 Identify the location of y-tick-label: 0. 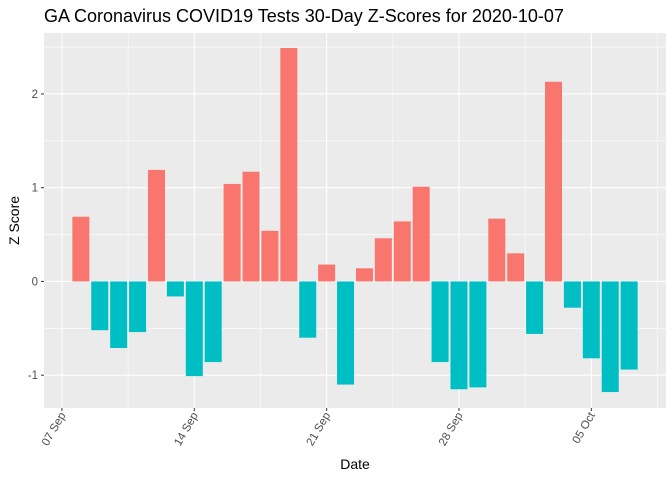
(35, 282).